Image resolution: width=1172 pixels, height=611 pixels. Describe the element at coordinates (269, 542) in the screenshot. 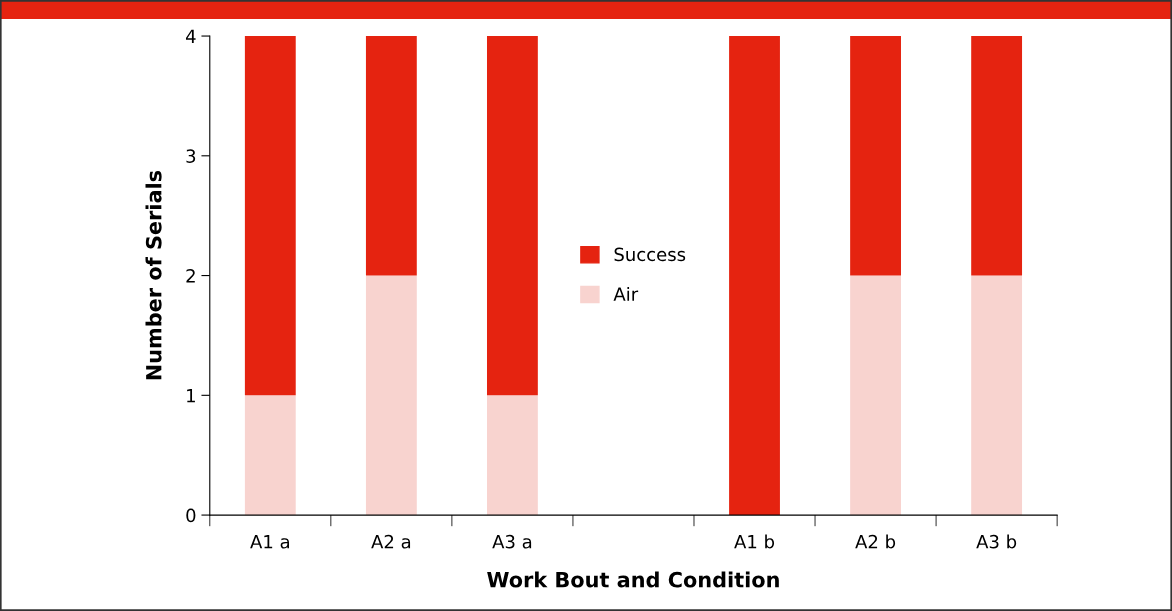

I see `x-tick-label: A1 a` at that location.